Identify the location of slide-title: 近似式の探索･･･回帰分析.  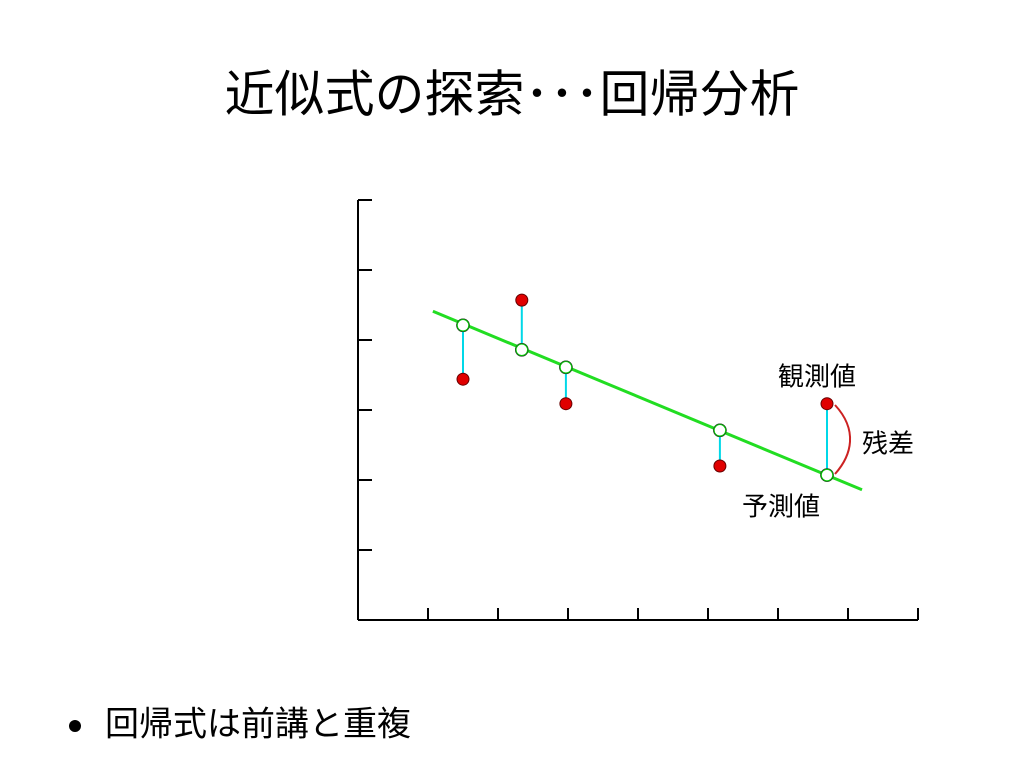
(512, 95).